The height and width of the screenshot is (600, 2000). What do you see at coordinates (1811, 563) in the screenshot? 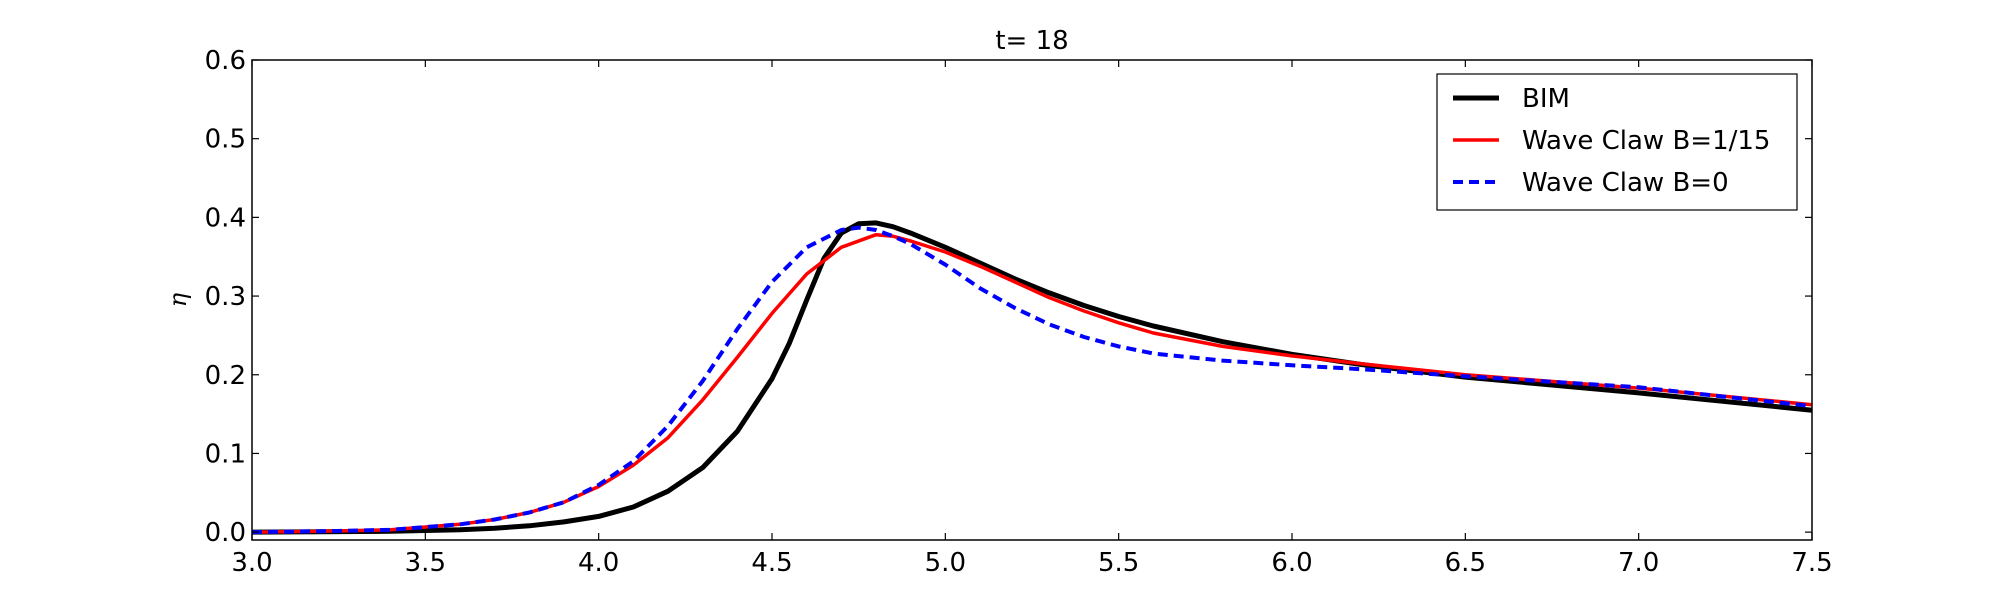
I see `x-tick-label: 7.5` at bounding box center [1811, 563].